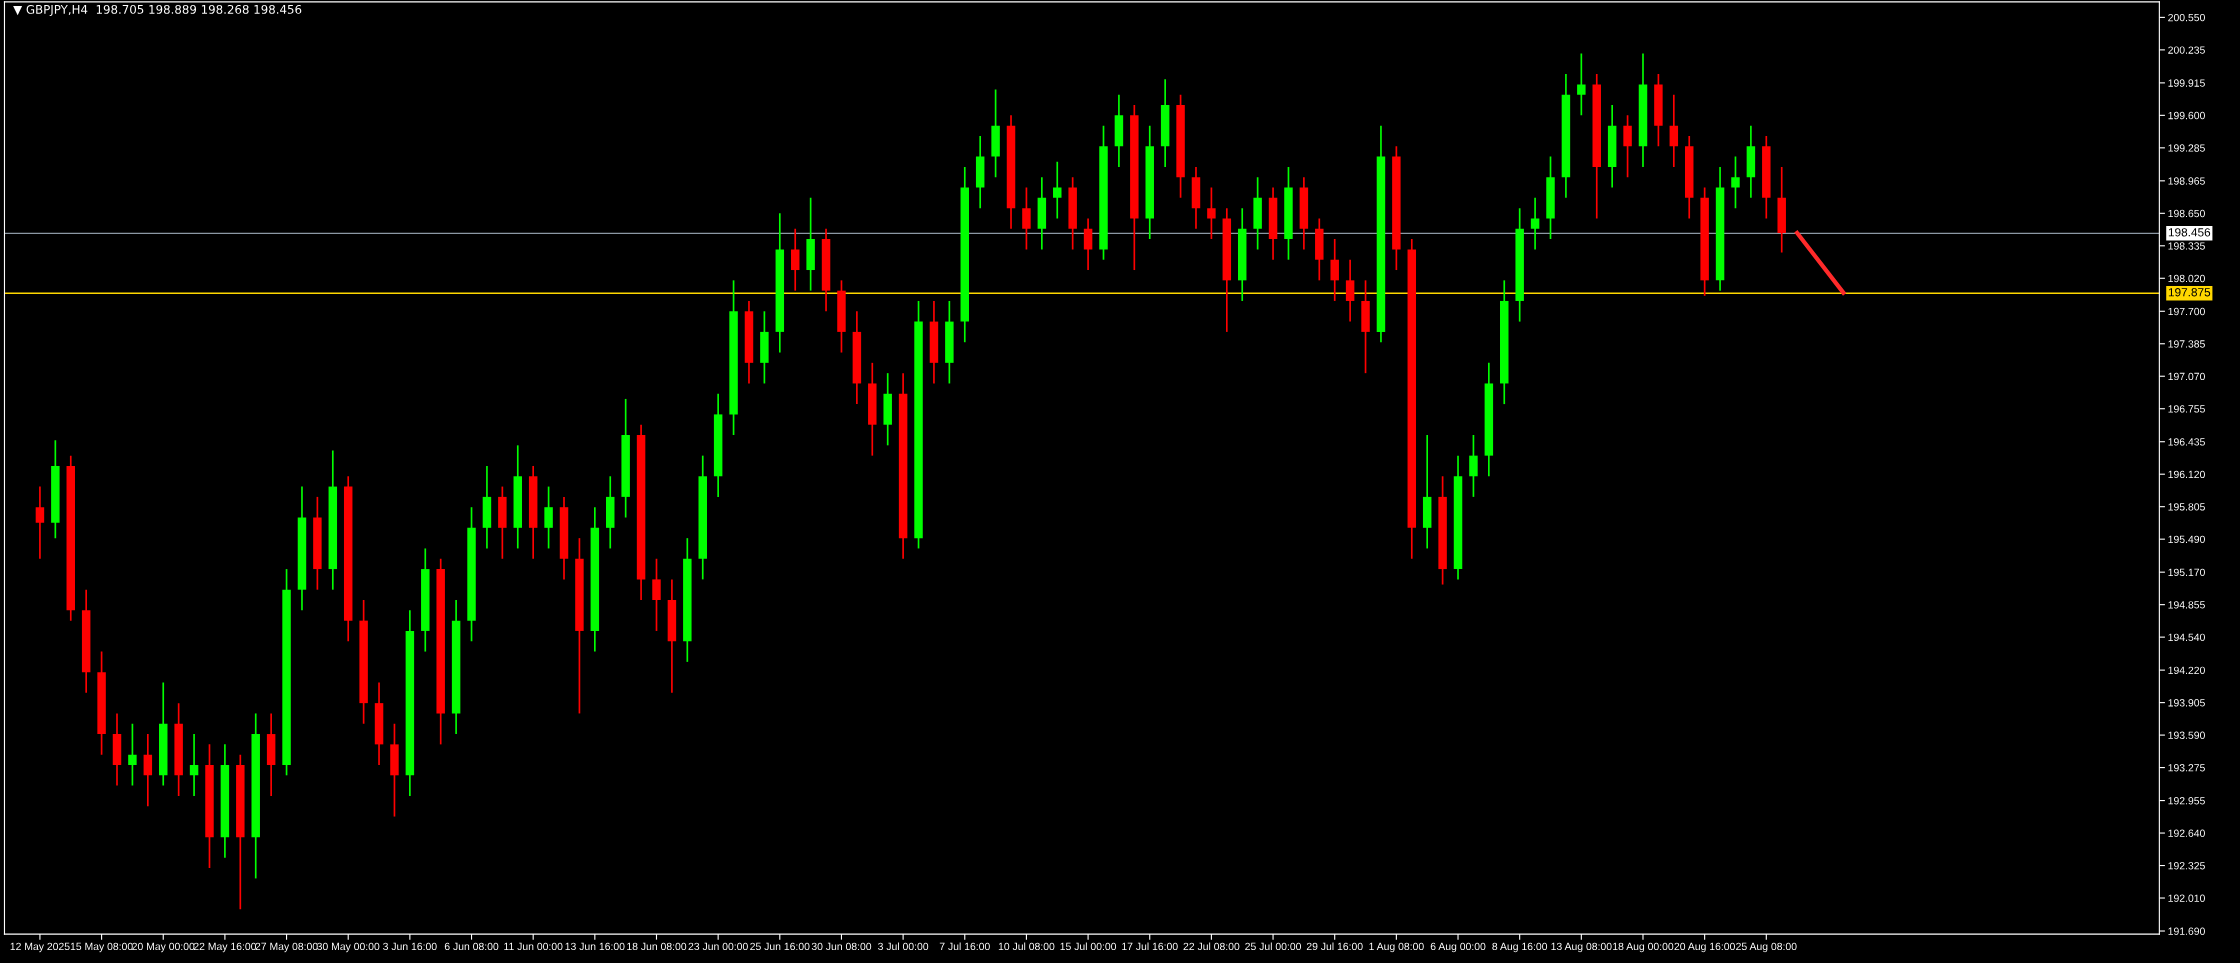 This screenshot has width=2240, height=963. What do you see at coordinates (2186, 605) in the screenshot?
I see `y-tick-label: 194.855` at bounding box center [2186, 605].